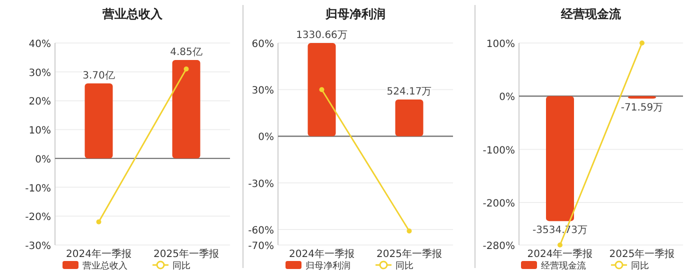  Describe the element at coordinates (105, 266) in the screenshot. I see `legend-label: 营业总收入` at that location.